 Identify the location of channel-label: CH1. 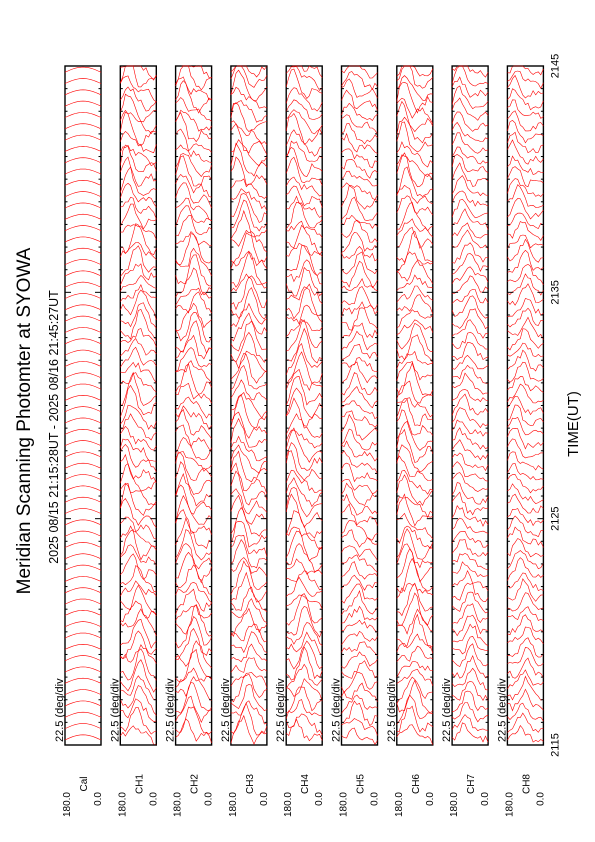
(139, 784).